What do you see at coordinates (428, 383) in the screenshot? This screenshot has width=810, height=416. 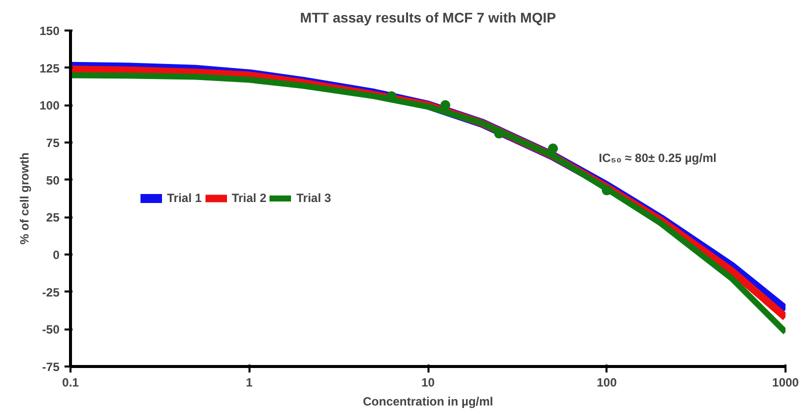 I see `x-tick-label: 10` at bounding box center [428, 383].